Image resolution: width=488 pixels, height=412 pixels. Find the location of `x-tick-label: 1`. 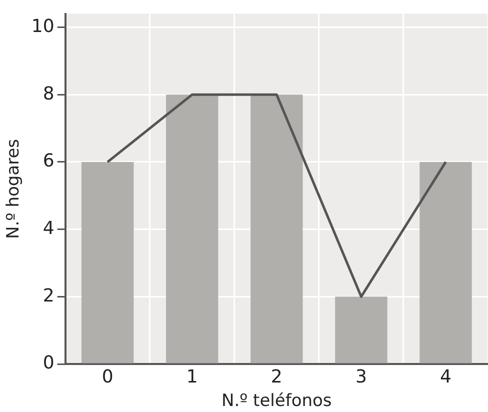

x-tick-label: 1 is located at coordinates (192, 377).